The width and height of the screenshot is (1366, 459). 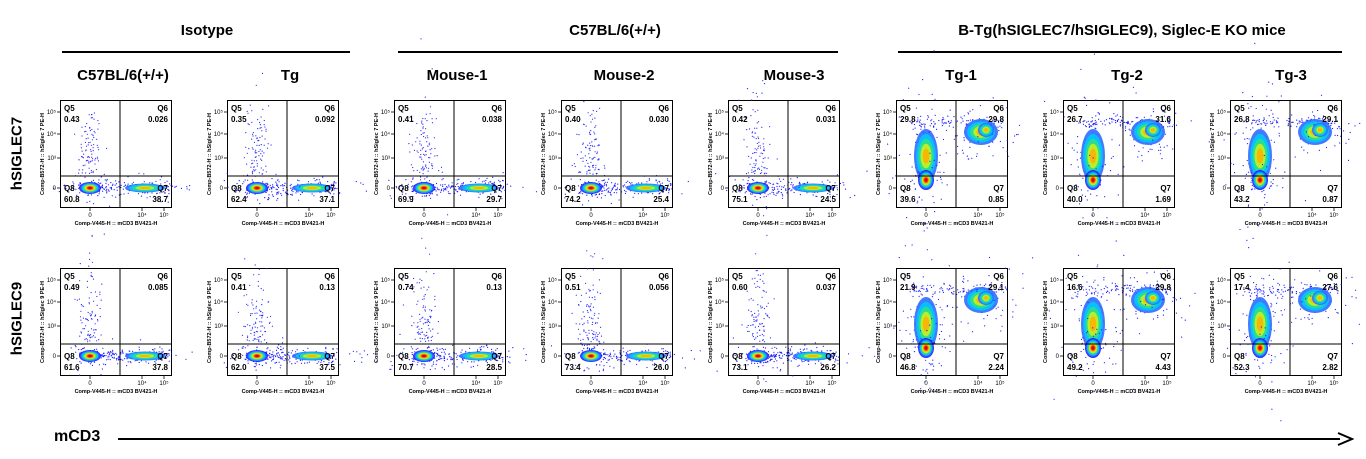 I want to click on quadrant-value: 17.4, so click(x=1242, y=287).